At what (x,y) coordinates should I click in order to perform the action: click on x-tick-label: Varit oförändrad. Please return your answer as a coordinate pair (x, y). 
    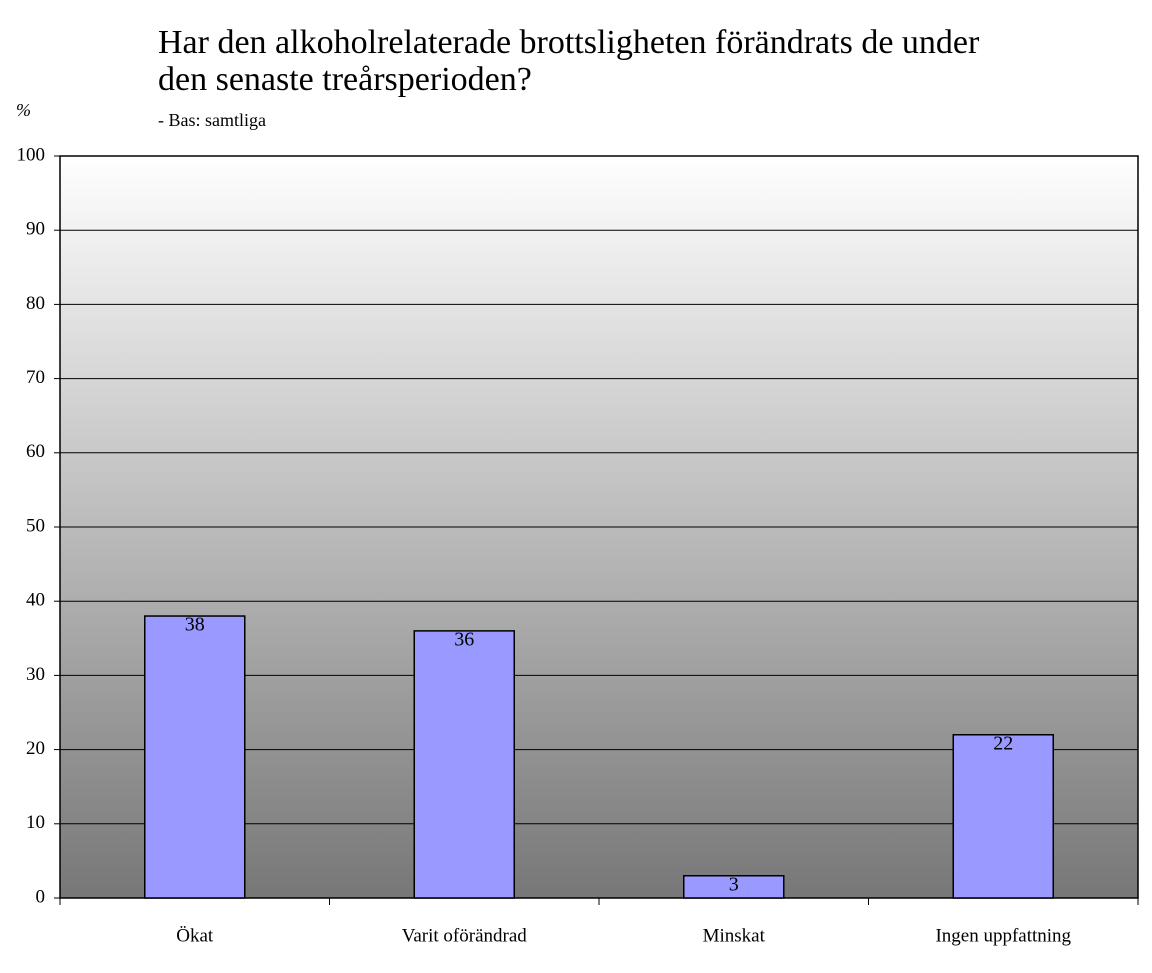
    Looking at the image, I should click on (465, 935).